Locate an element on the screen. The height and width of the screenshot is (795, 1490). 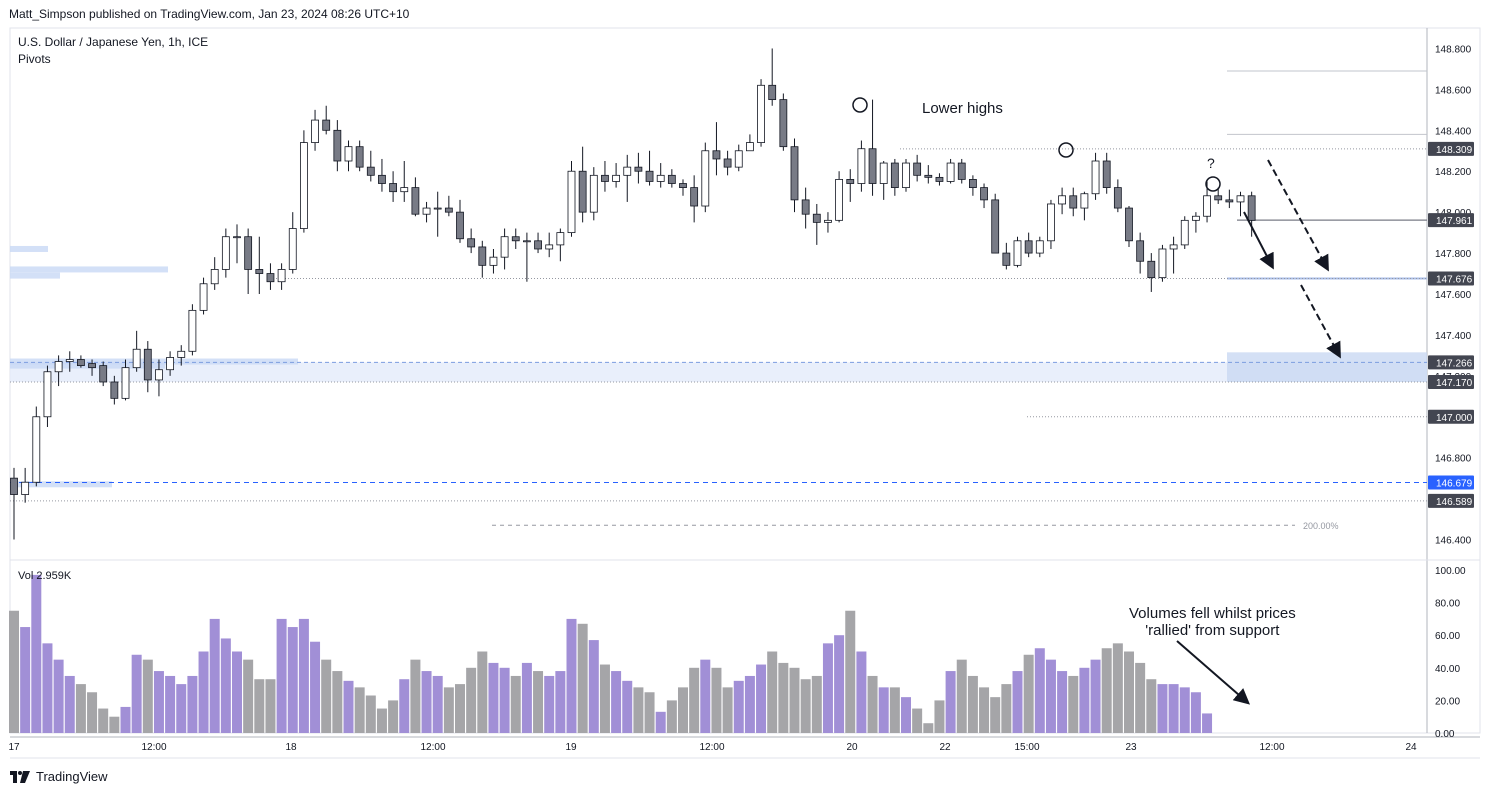
indicator-label: Pivots is located at coordinates (34, 59).